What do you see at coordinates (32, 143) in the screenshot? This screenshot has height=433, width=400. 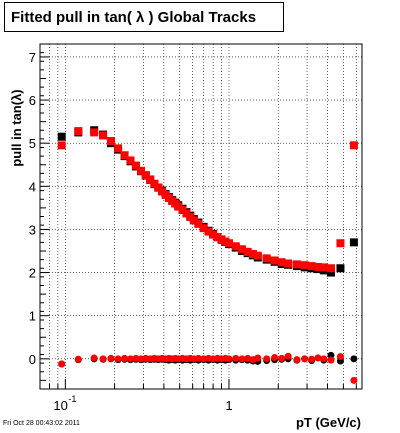 I see `y-tick-label: 5` at bounding box center [32, 143].